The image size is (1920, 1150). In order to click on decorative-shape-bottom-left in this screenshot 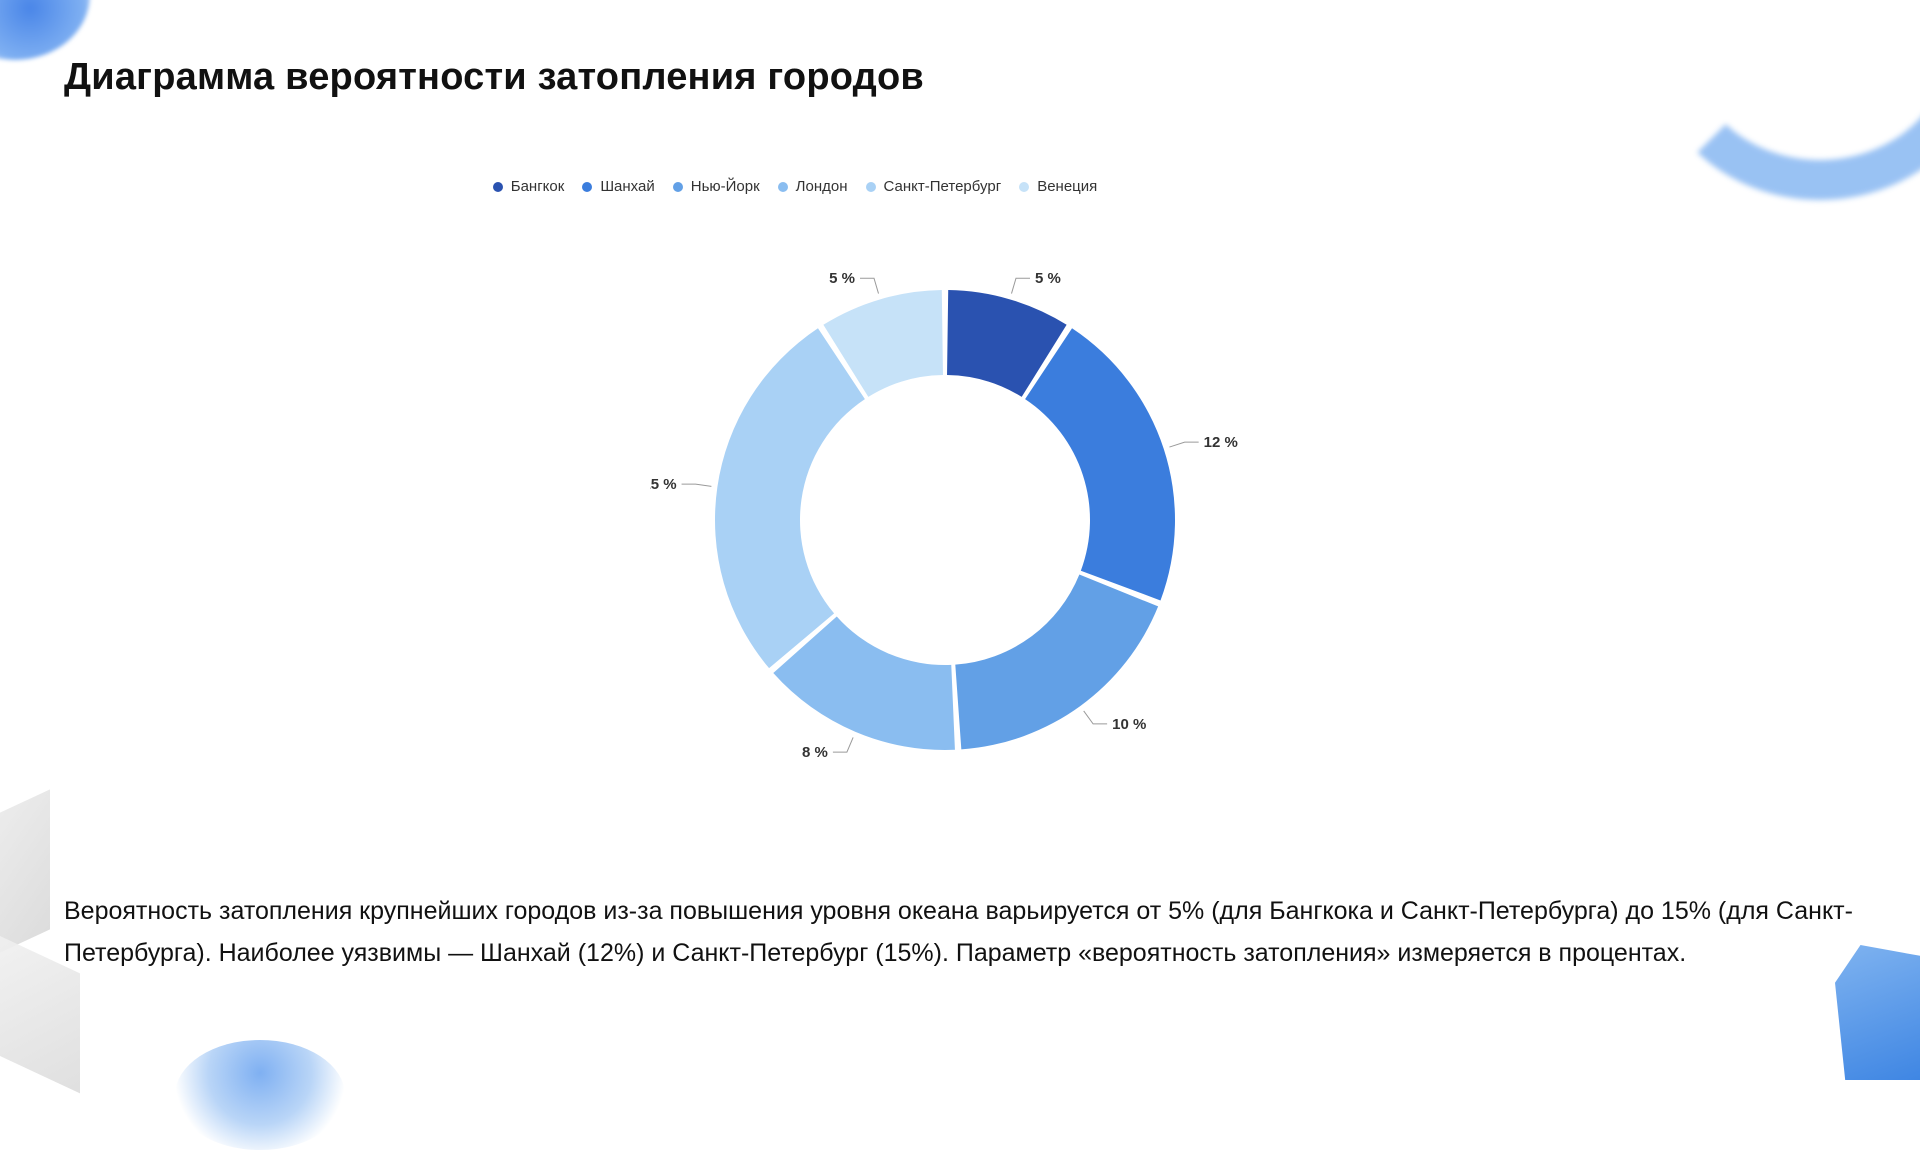, I will do `click(25, 885)`.